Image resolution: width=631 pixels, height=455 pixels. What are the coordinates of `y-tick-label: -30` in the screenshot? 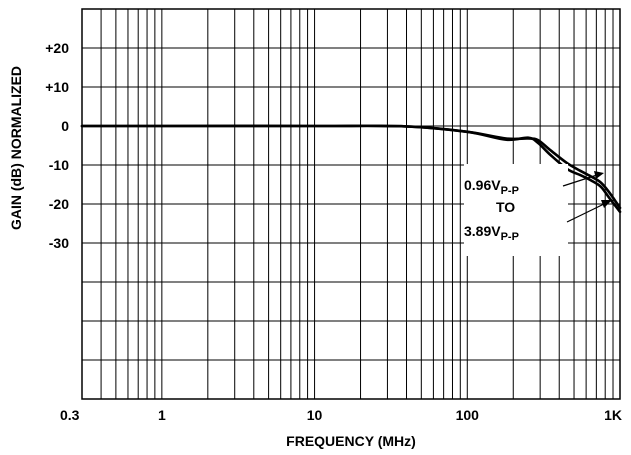 It's located at (59, 243).